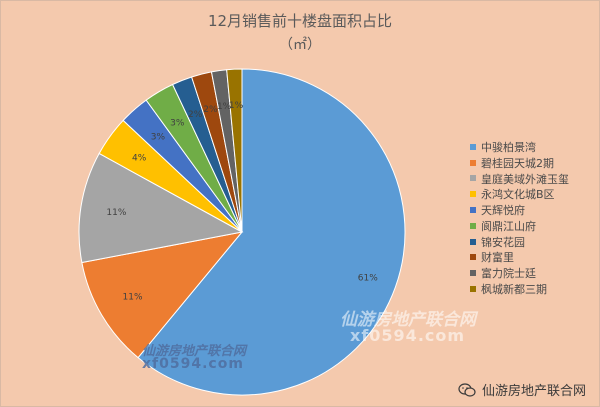 The image size is (600, 407). I want to click on legend-label: 锦安花园, so click(503, 242).